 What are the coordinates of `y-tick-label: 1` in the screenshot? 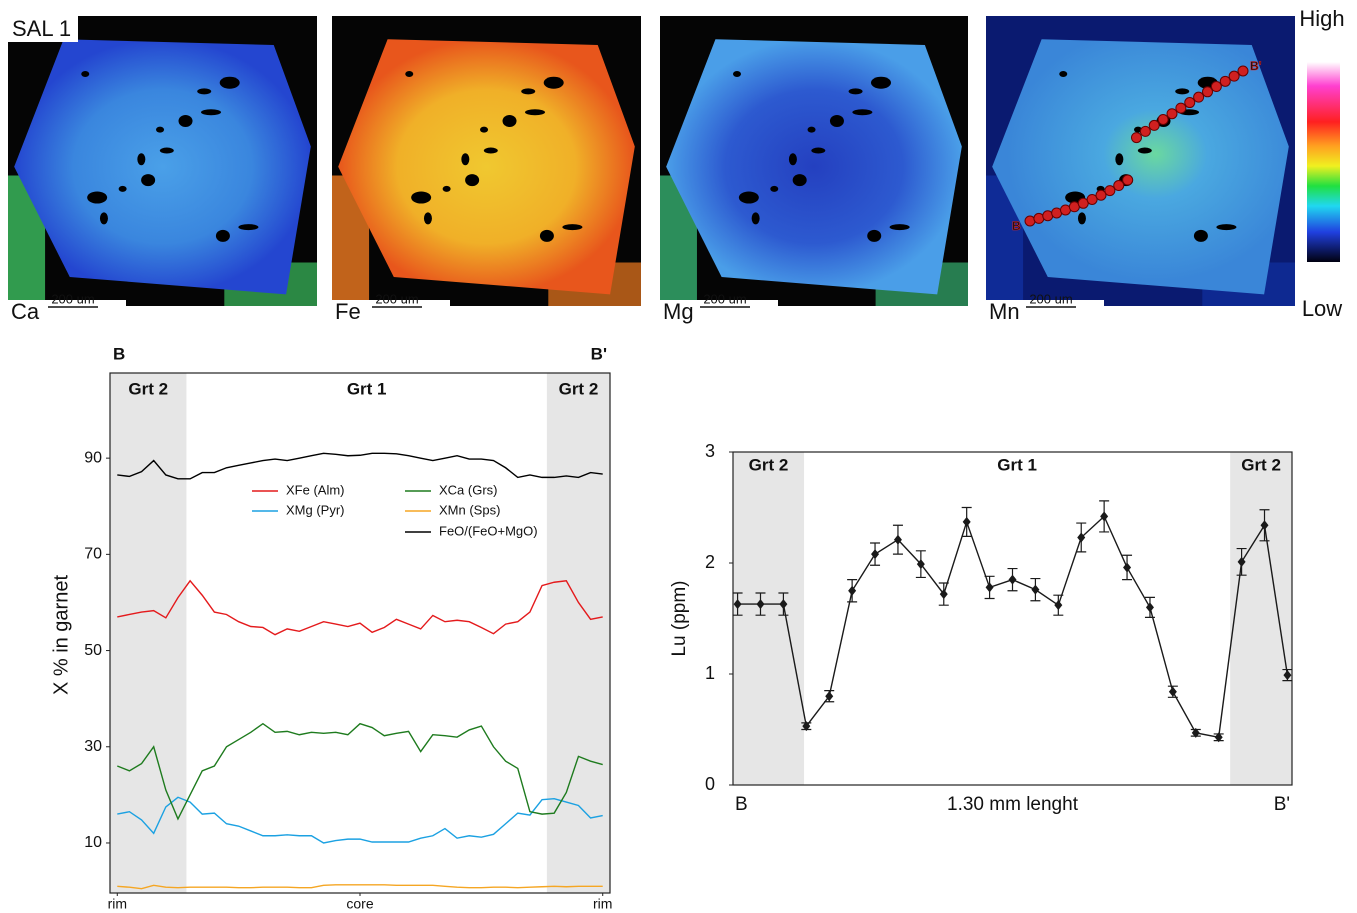 It's located at (710, 673).